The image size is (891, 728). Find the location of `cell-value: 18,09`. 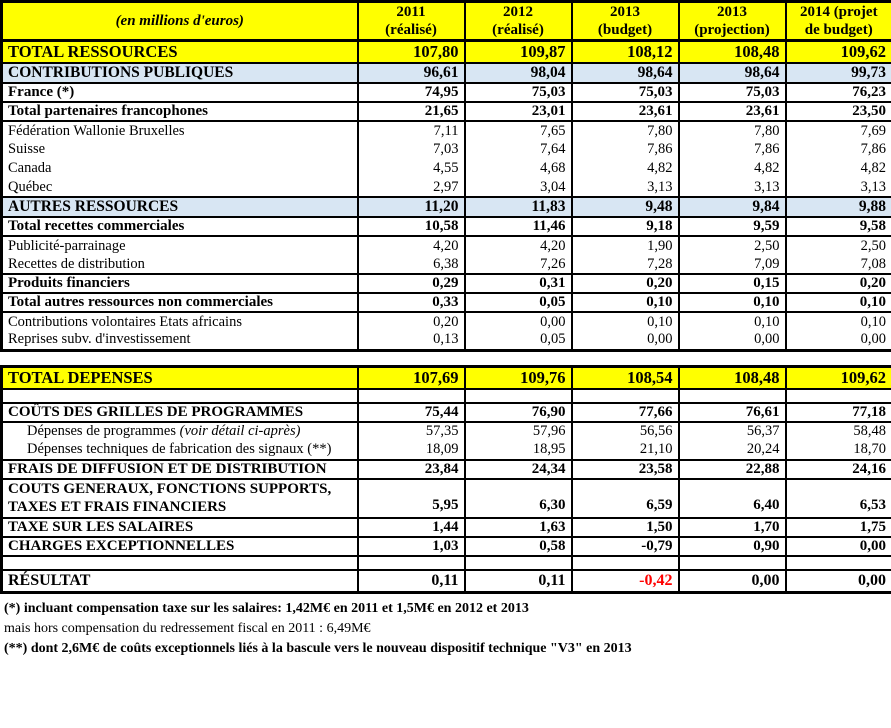

cell-value: 18,09 is located at coordinates (410, 450).